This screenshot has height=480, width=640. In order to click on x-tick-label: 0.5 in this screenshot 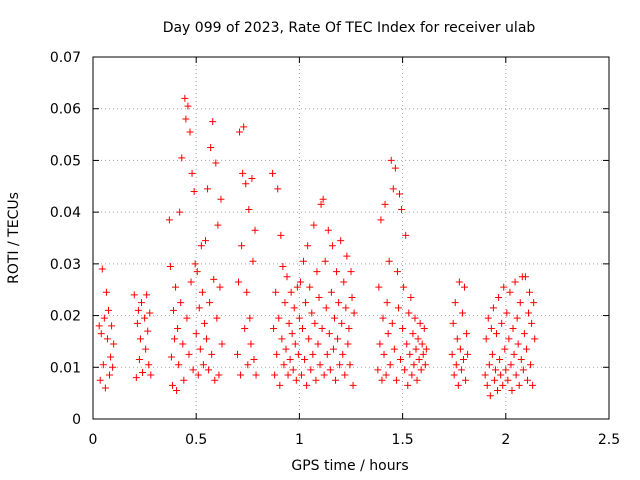, I will do `click(196, 440)`.